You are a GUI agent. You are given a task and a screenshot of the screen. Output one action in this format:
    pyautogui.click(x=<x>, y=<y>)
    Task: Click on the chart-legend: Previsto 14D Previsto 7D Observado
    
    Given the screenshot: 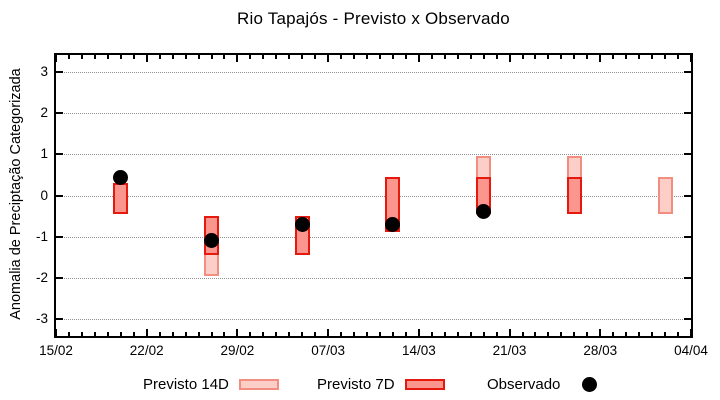 What is the action you would take?
    pyautogui.click(x=360, y=384)
    